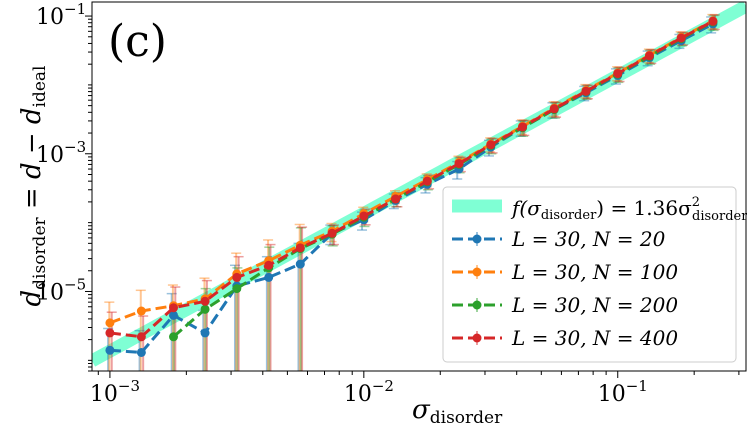  What do you see at coordinates (457, 410) in the screenshot?
I see `x-axis-label: σdisorder` at bounding box center [457, 410].